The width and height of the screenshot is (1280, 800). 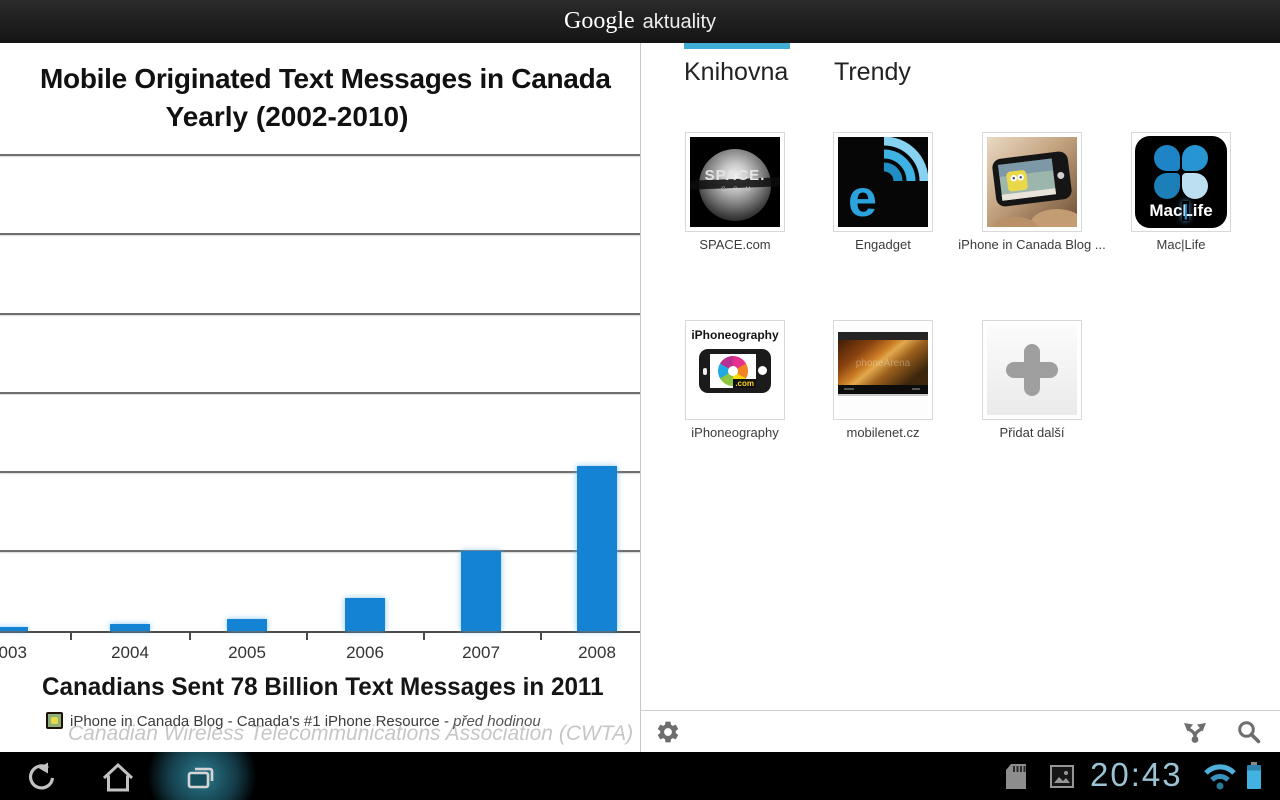 What do you see at coordinates (735, 175) in the screenshot?
I see `space-logo-text: SPACE.` at bounding box center [735, 175].